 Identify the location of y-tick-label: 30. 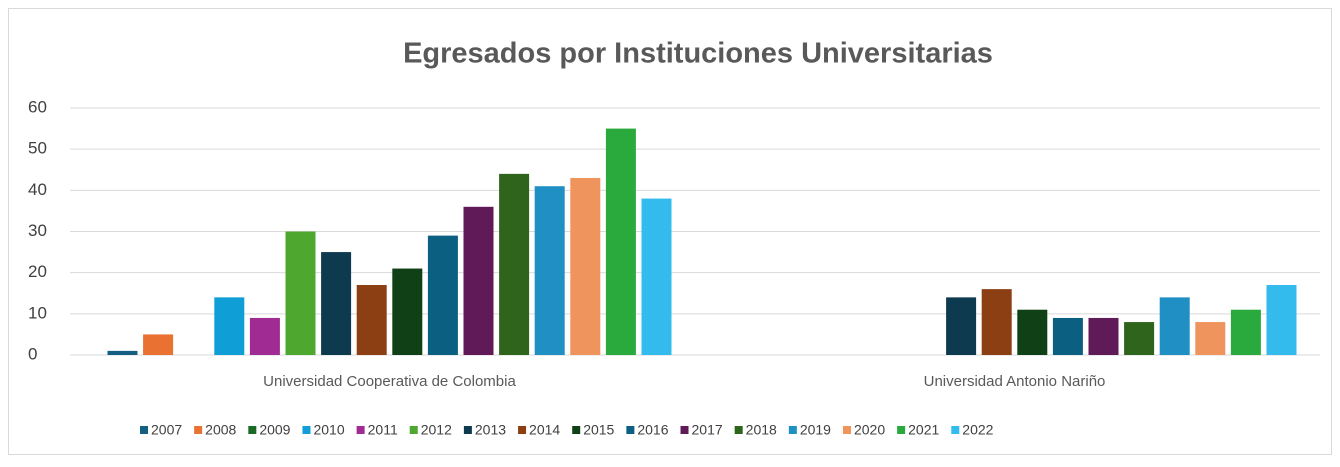
(37, 230).